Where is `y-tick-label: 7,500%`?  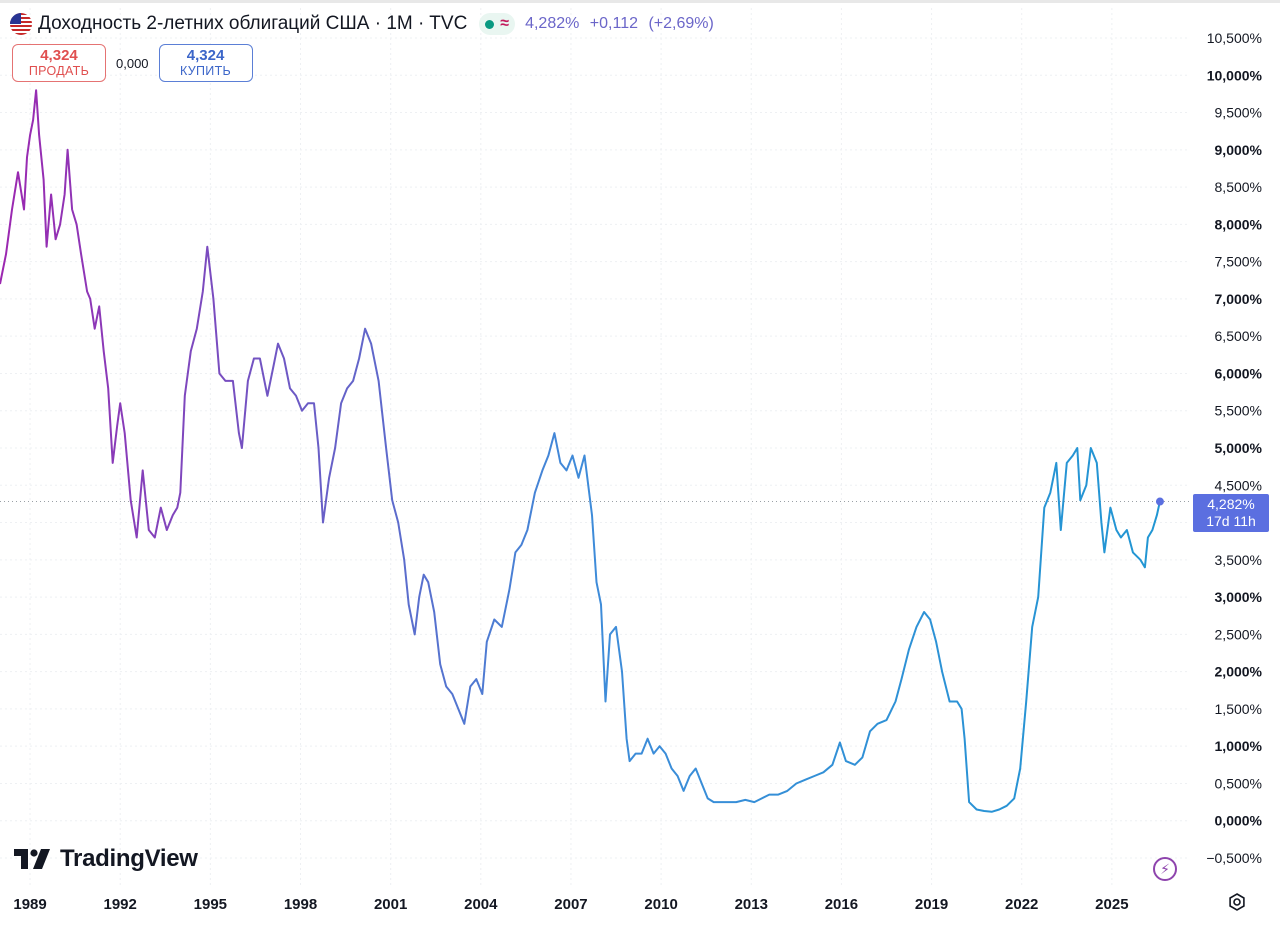 y-tick-label: 7,500% is located at coordinates (1238, 262).